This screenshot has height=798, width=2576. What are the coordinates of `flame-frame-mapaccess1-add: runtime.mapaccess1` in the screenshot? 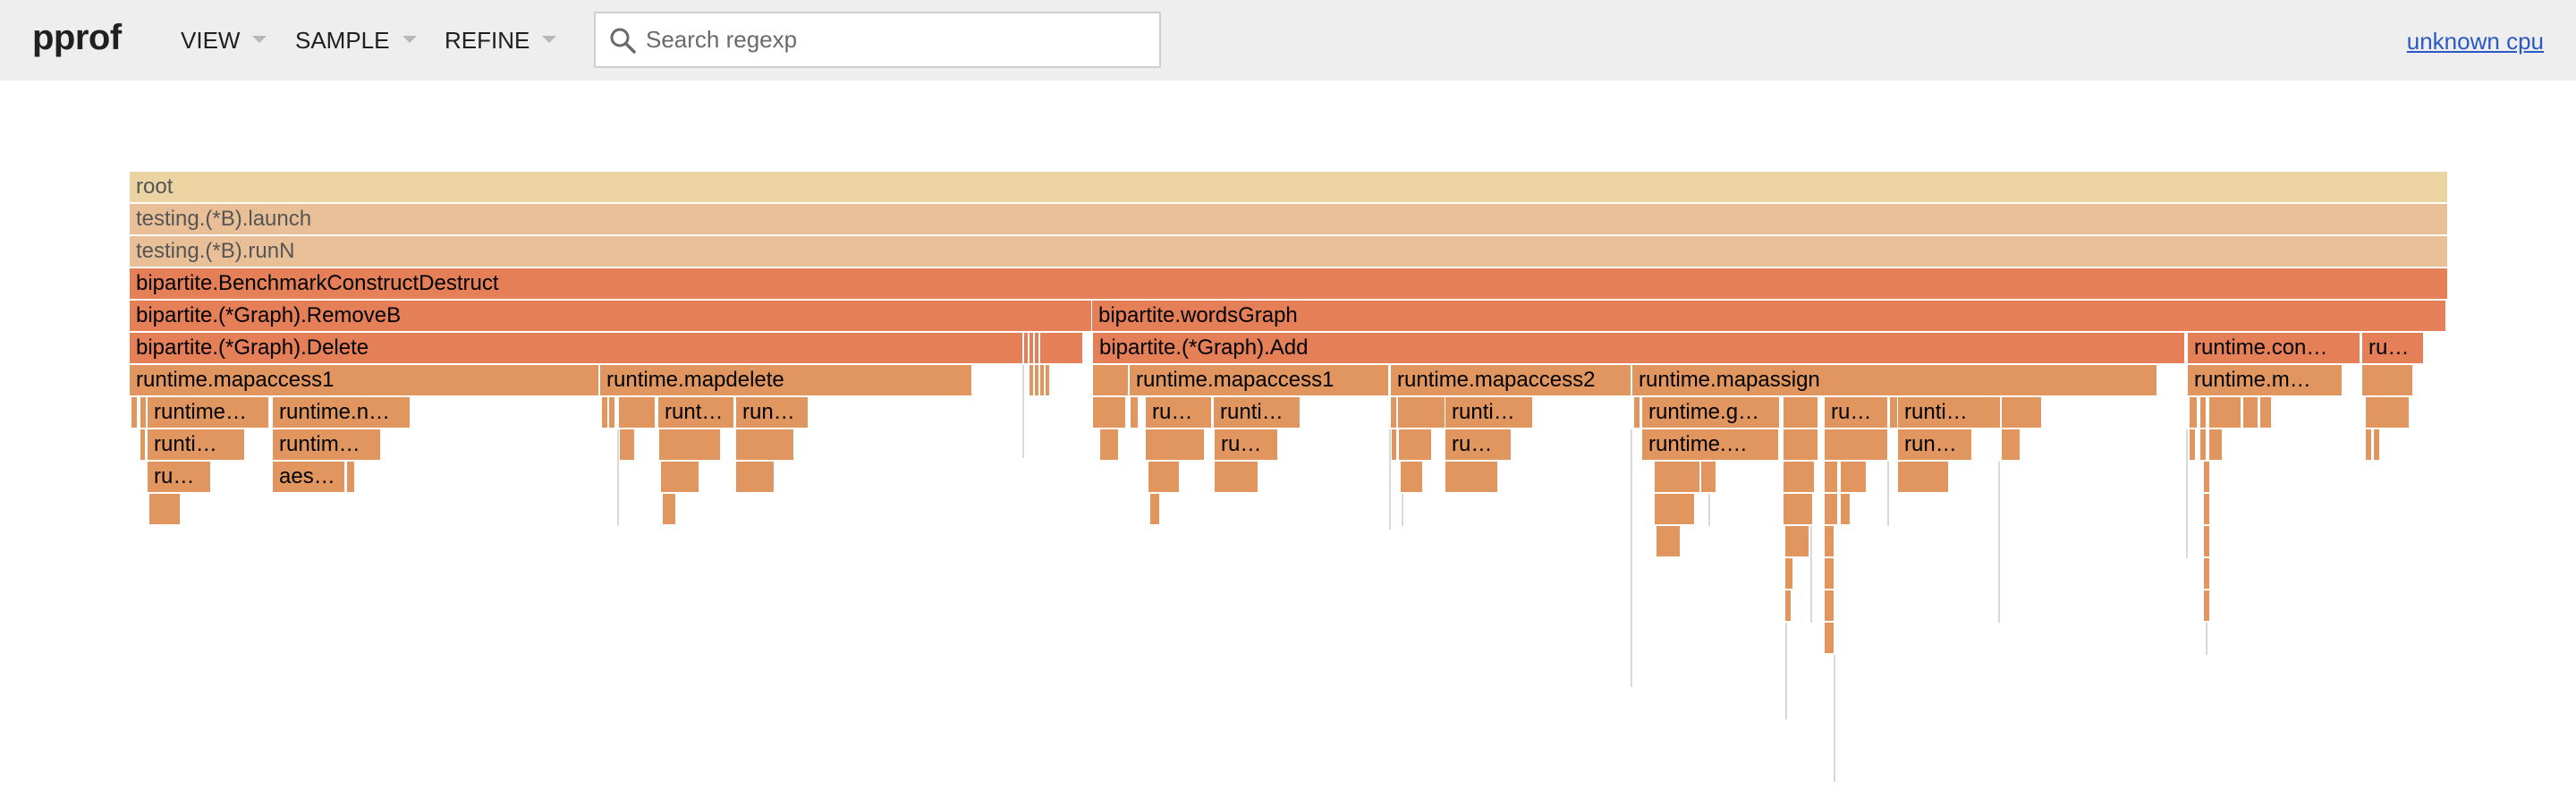 It's located at (1259, 380).